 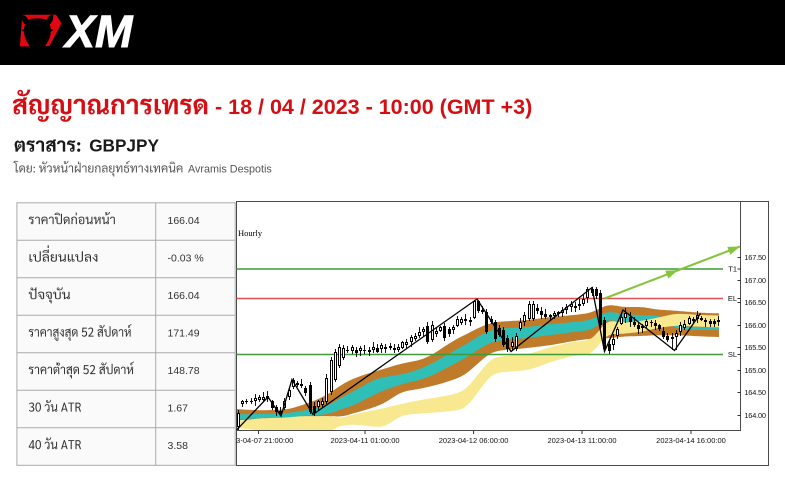 I want to click on svg-text: 1.67, so click(x=178, y=409).